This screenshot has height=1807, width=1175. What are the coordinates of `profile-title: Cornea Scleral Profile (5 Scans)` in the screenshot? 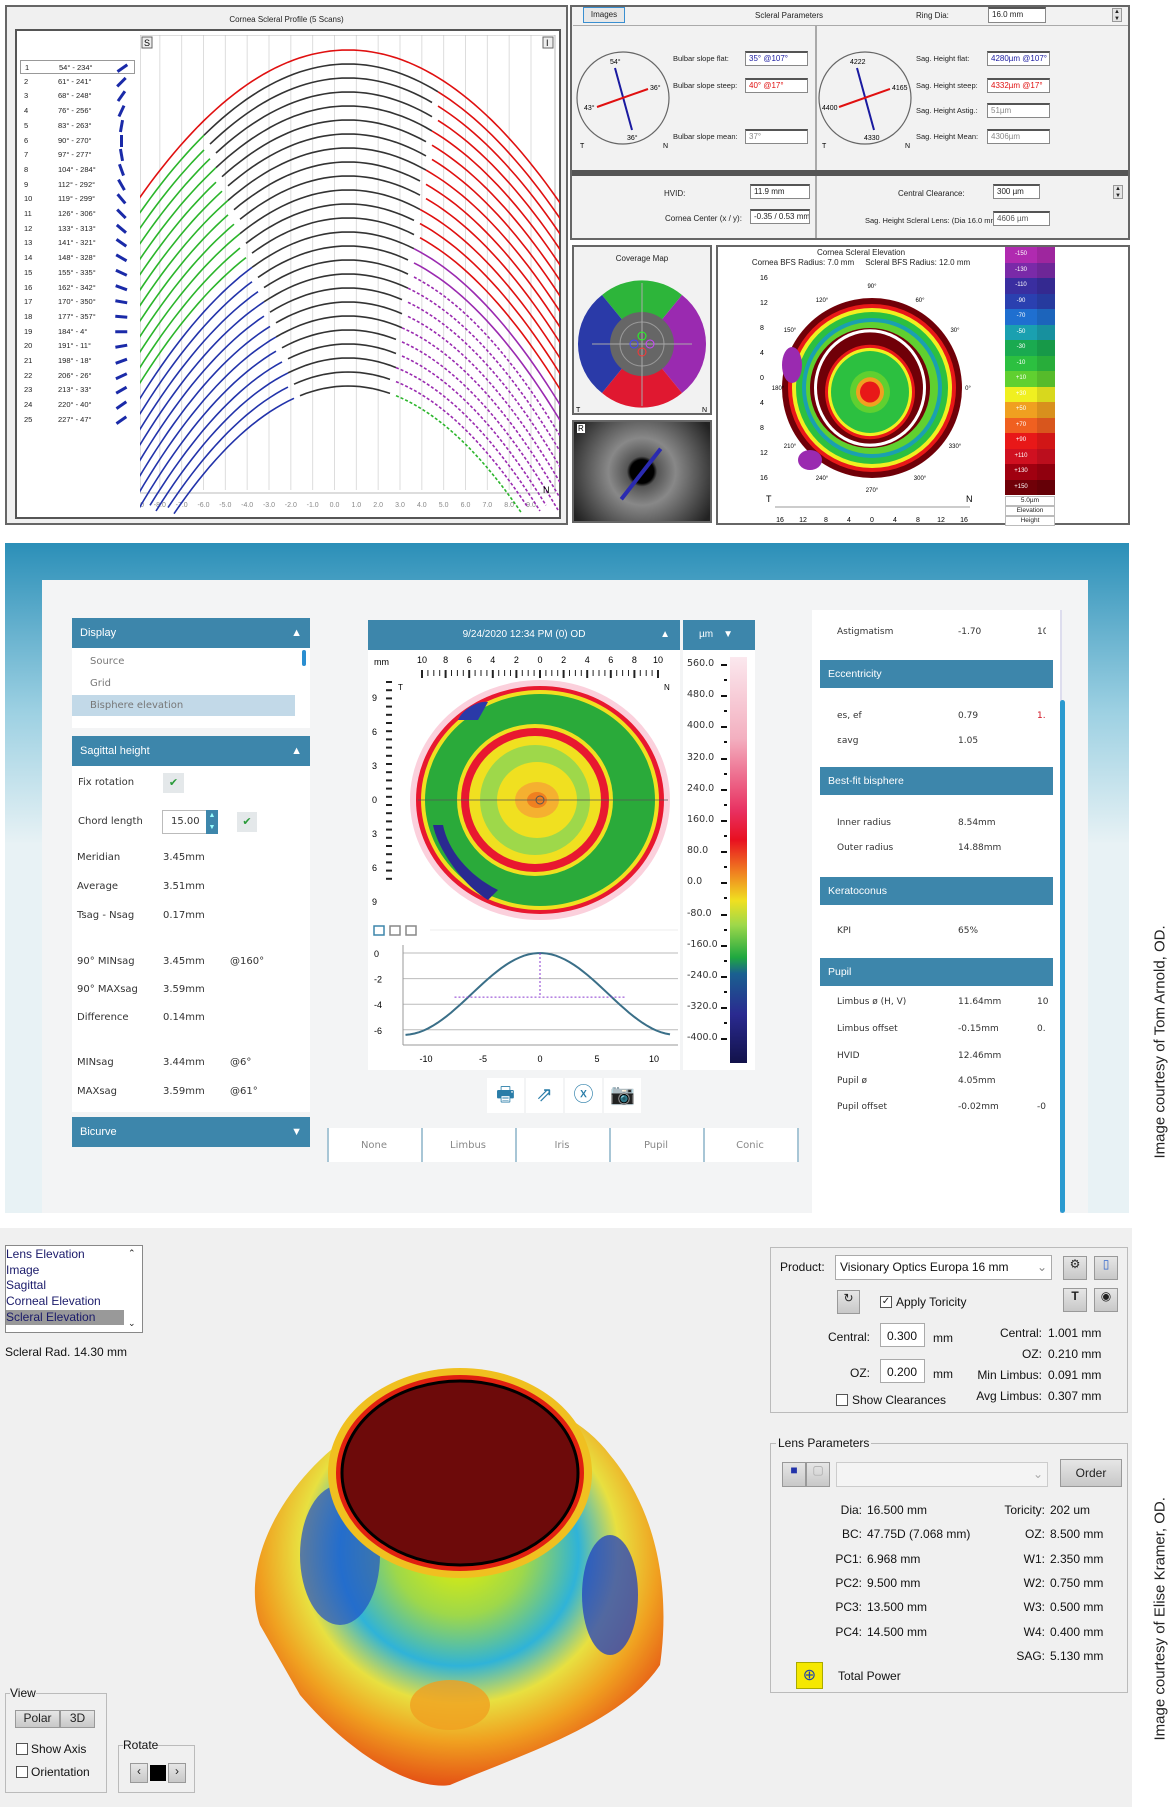 It's located at (286, 19).